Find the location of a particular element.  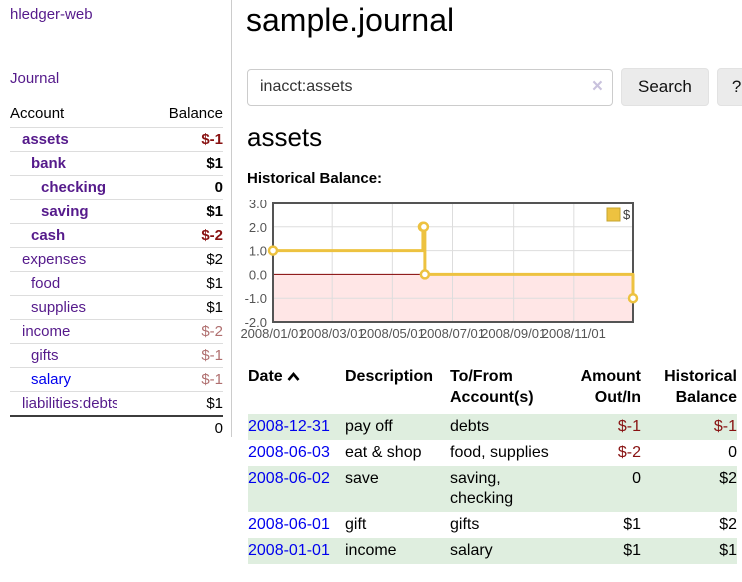

transaction-date-cell: 2008-06-02 is located at coordinates (296, 489).